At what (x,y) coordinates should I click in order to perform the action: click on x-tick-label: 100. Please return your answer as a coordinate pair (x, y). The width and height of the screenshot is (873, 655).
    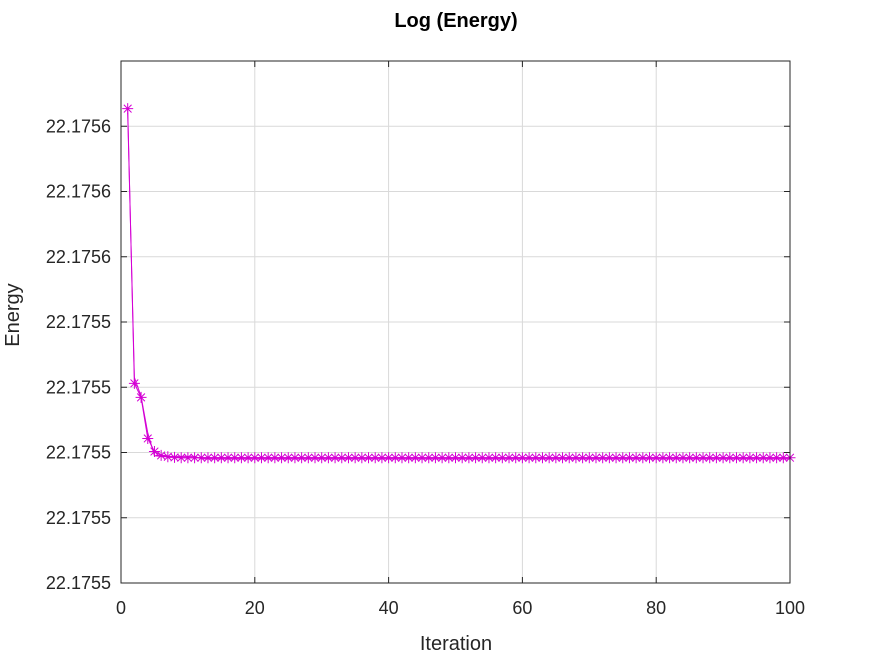
    Looking at the image, I should click on (790, 608).